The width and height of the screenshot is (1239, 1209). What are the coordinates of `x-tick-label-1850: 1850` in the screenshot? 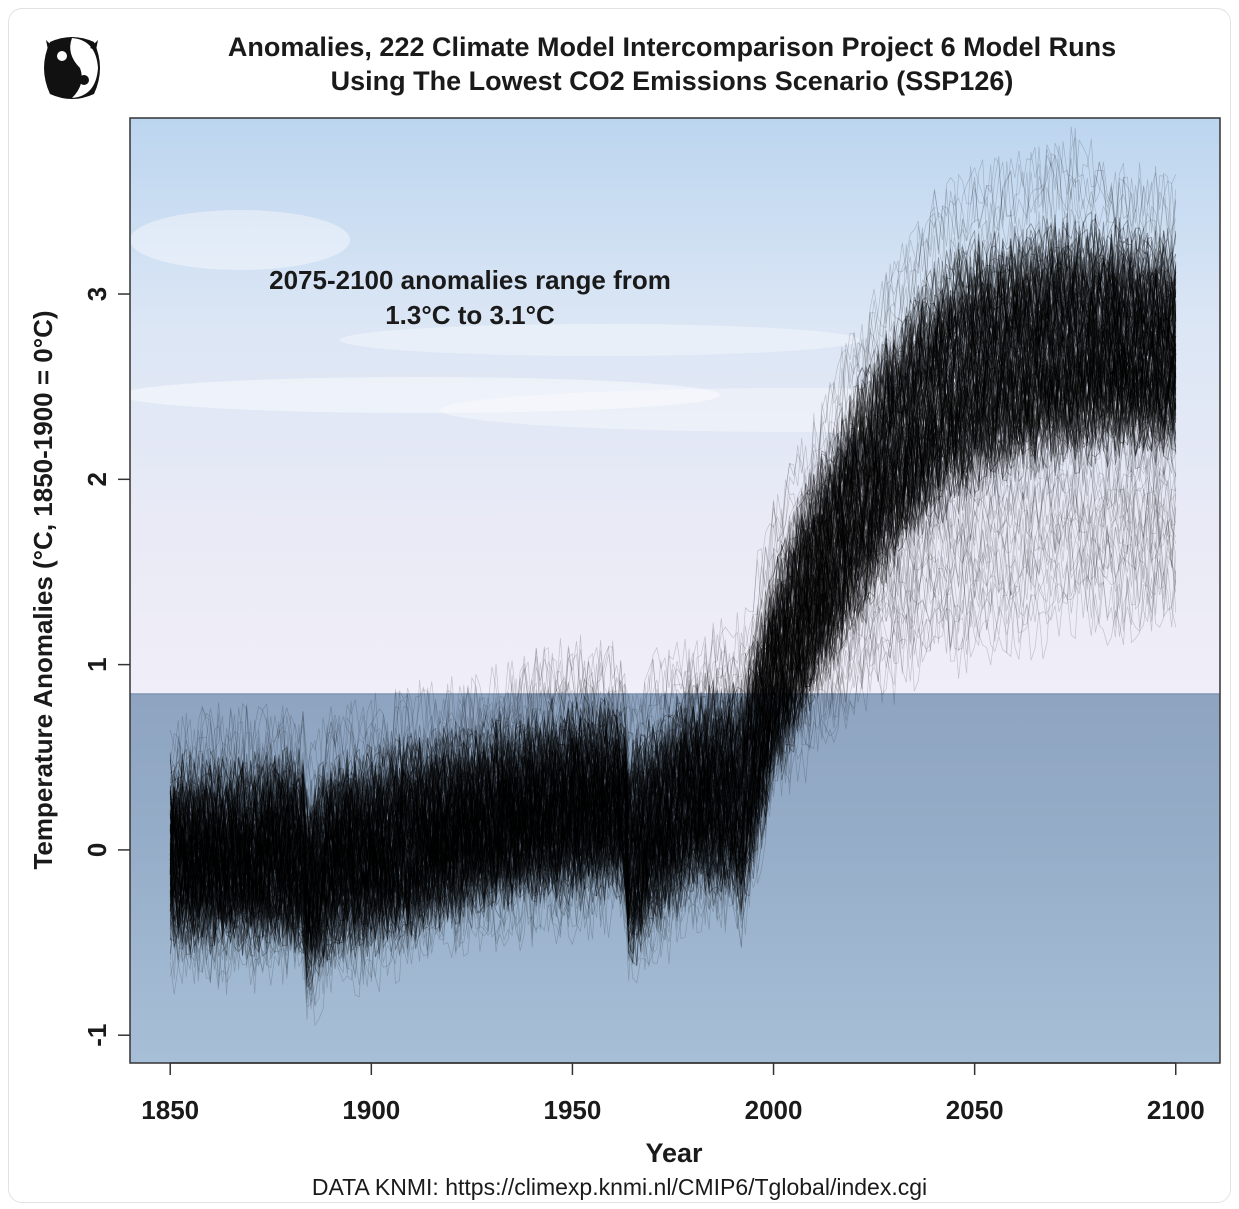 It's located at (170, 1110).